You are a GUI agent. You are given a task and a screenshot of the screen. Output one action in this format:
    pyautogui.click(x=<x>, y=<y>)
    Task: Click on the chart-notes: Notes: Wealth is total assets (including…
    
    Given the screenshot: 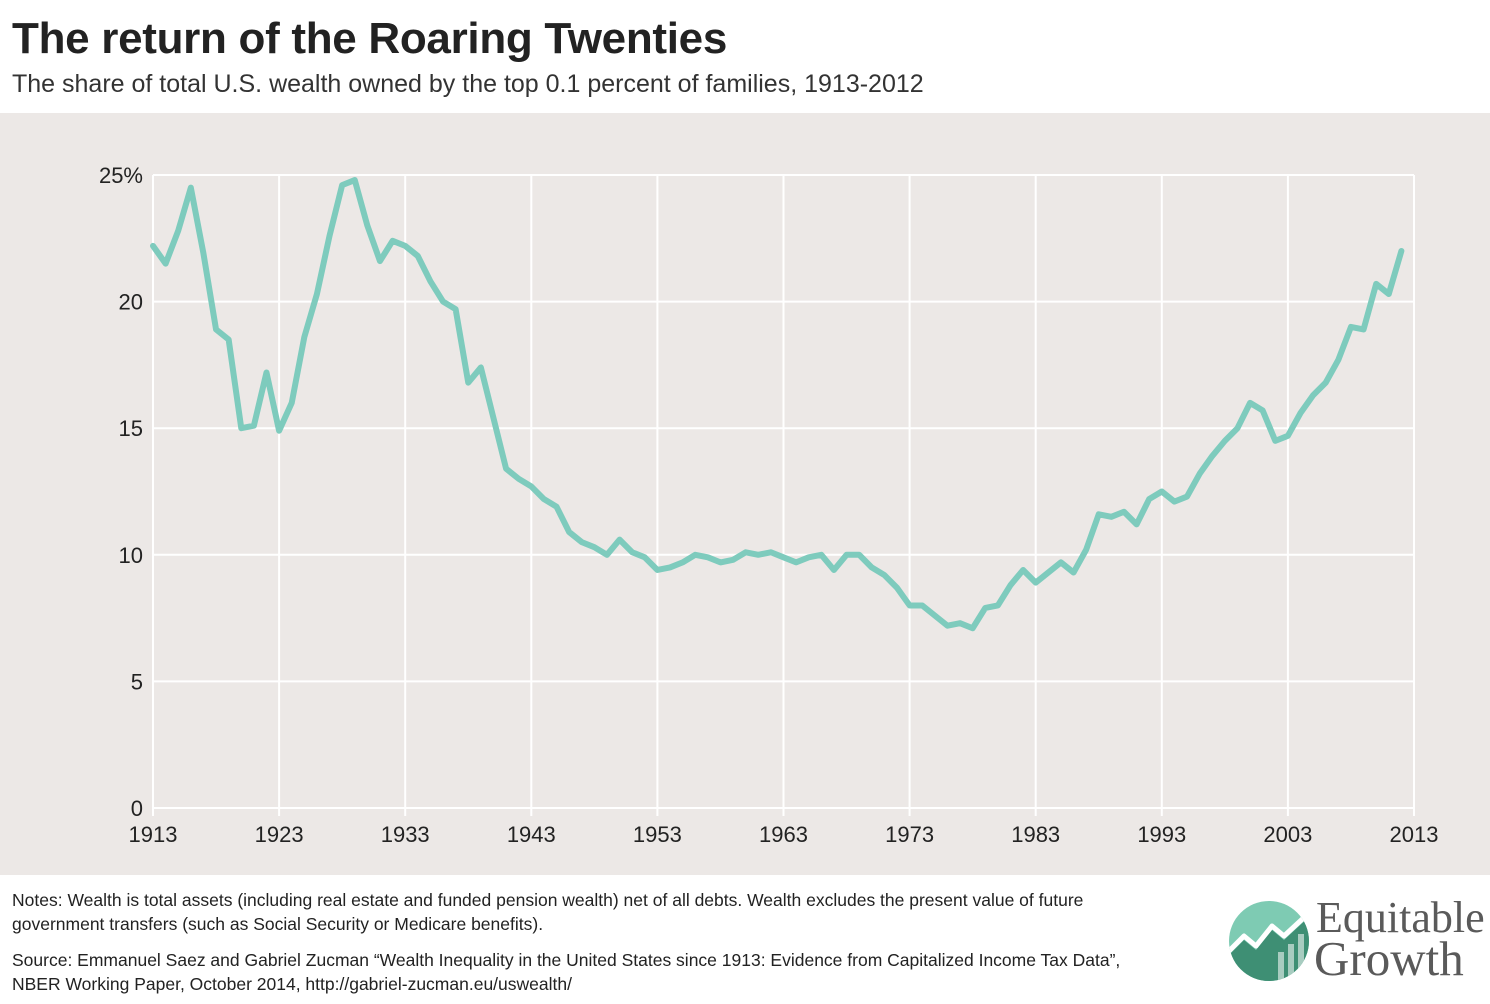 What is the action you would take?
    pyautogui.click(x=548, y=912)
    